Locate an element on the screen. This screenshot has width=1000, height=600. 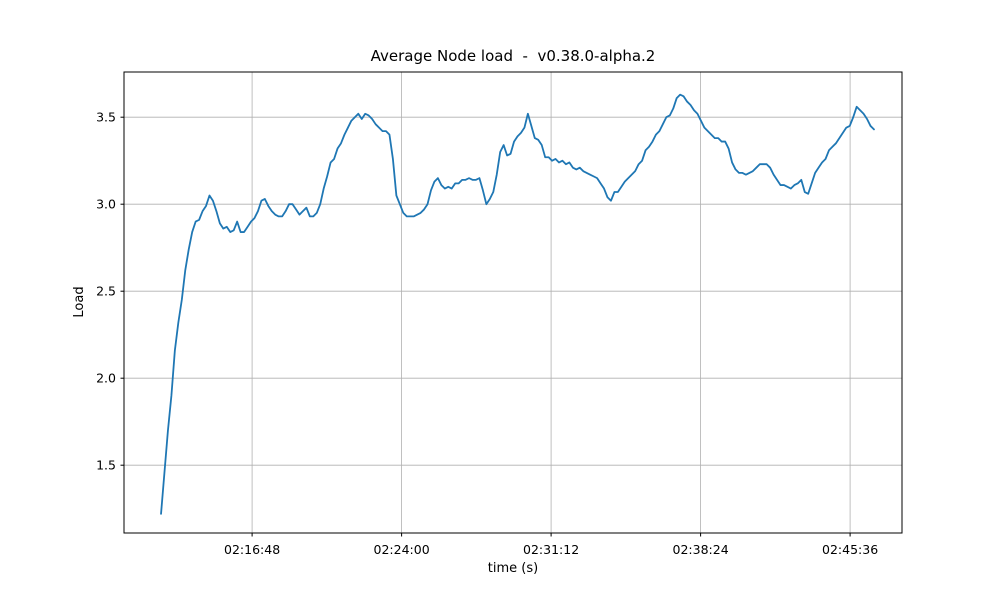
y-axis-label: Load is located at coordinates (79, 301).